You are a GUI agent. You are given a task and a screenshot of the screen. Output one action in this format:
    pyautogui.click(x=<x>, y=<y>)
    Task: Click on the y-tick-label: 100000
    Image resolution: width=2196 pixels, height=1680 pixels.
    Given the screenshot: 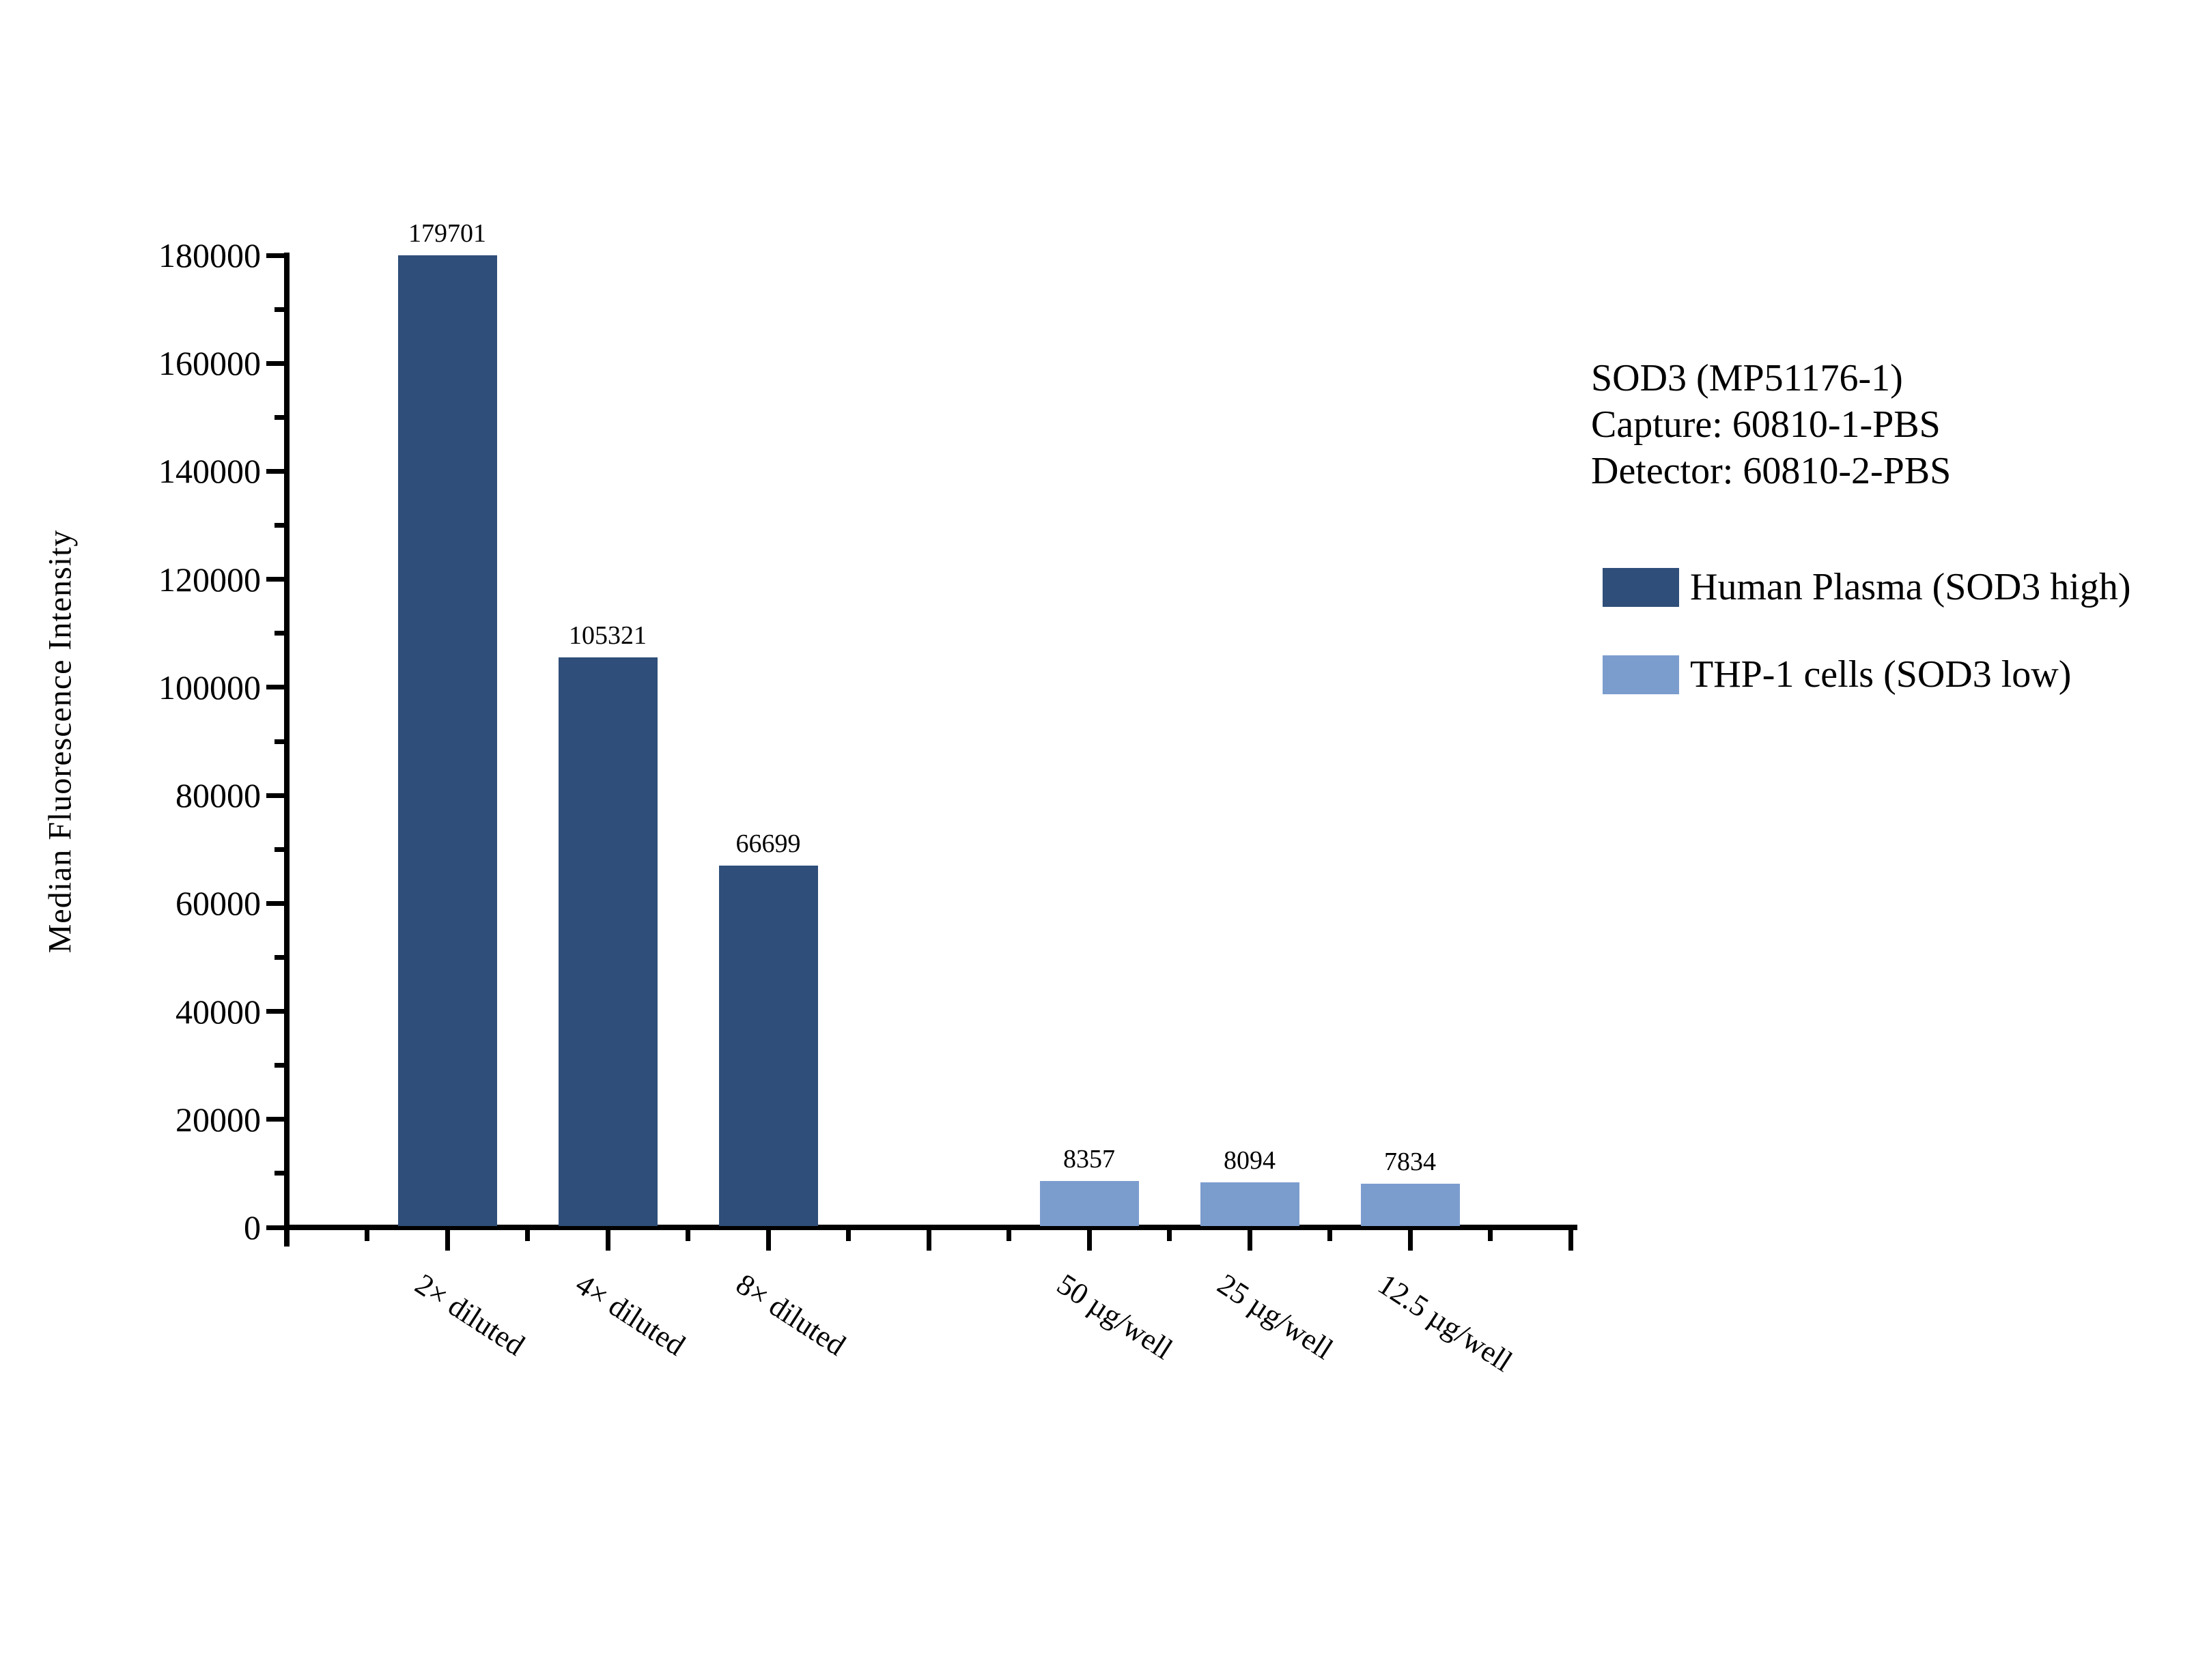 What is the action you would take?
    pyautogui.click(x=209, y=687)
    